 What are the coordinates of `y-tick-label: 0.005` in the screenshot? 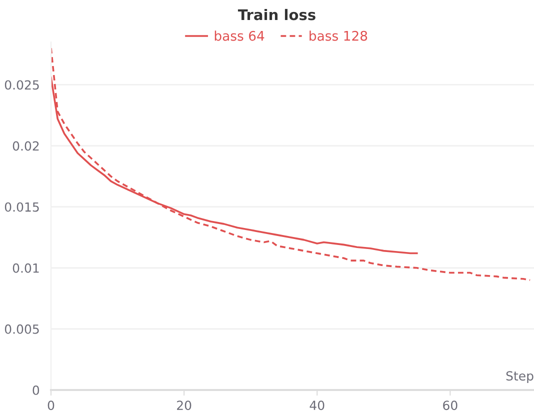 It's located at (21, 329).